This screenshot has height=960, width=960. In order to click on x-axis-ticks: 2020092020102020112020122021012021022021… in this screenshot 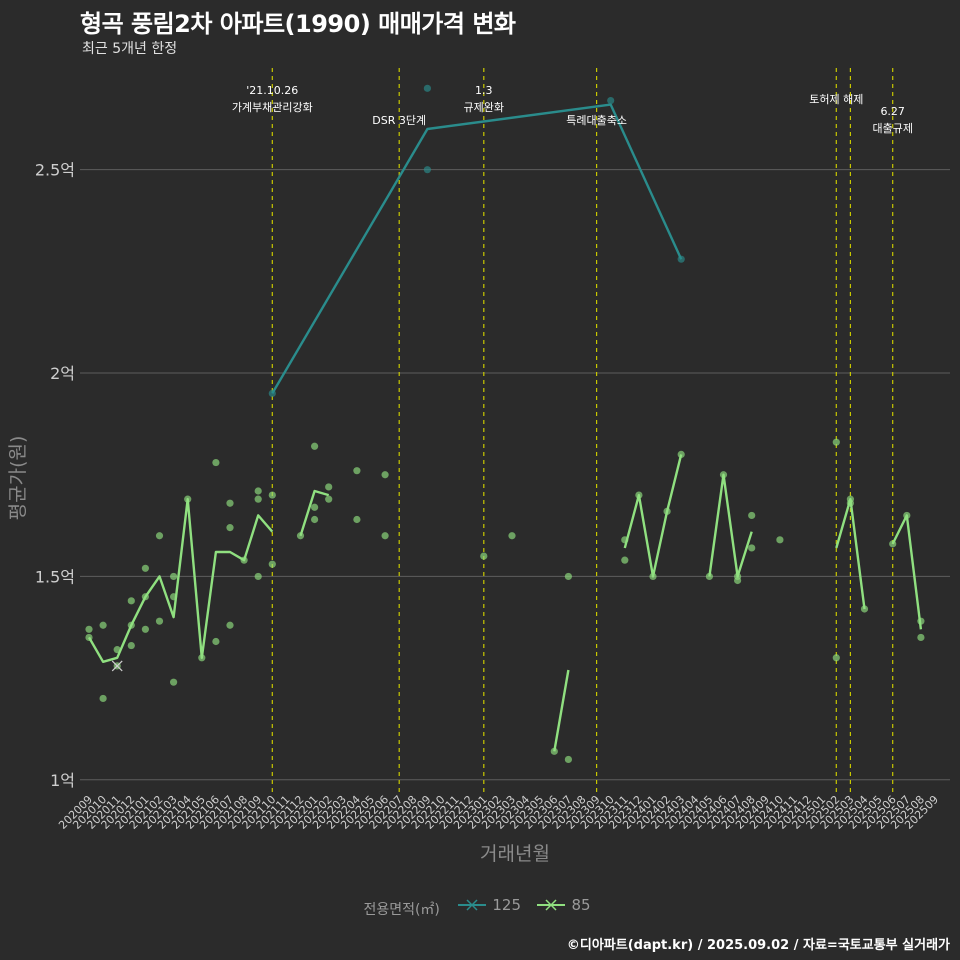, I will do `click(498, 812)`.